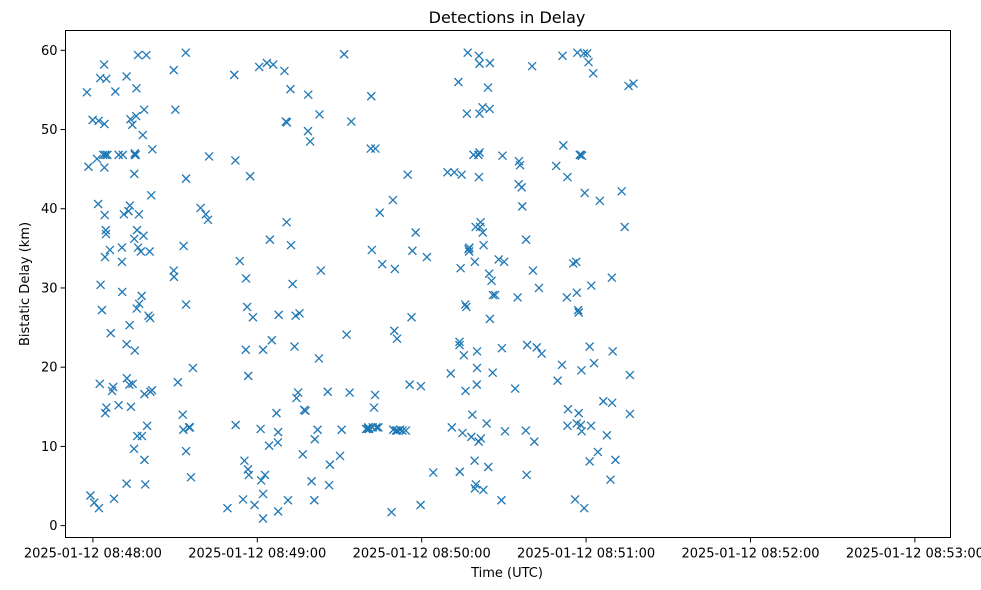 Image resolution: width=981 pixels, height=590 pixels. I want to click on y-tick-label: 50, so click(49, 130).